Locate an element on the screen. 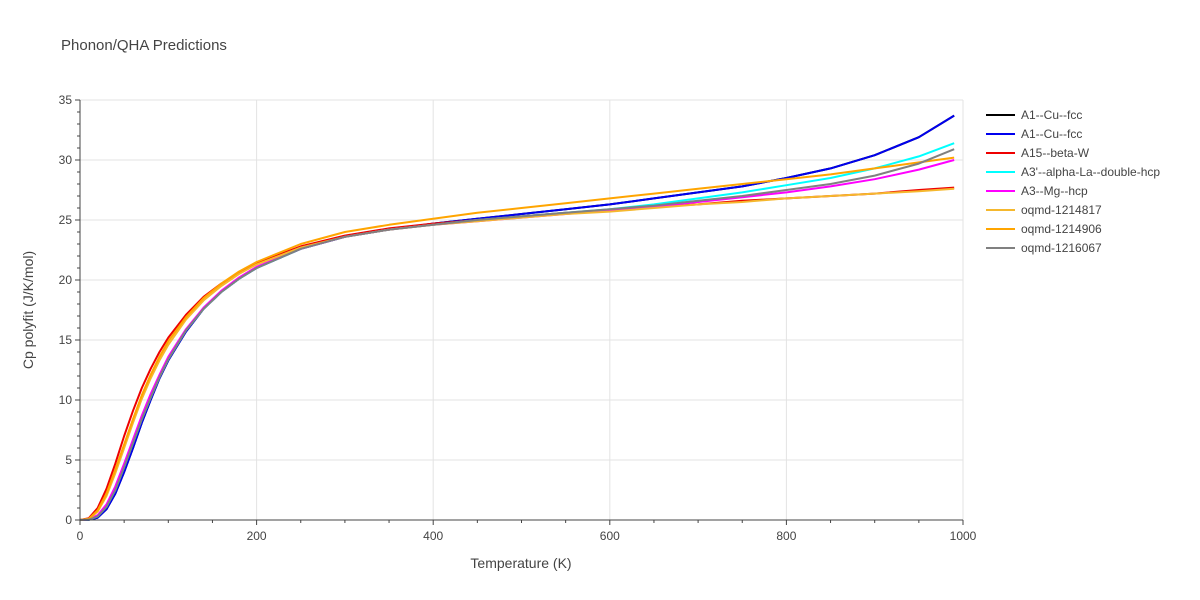 This screenshot has height=600, width=1200. legend-item-0: A1--Cu--fcc is located at coordinates (1034, 115).